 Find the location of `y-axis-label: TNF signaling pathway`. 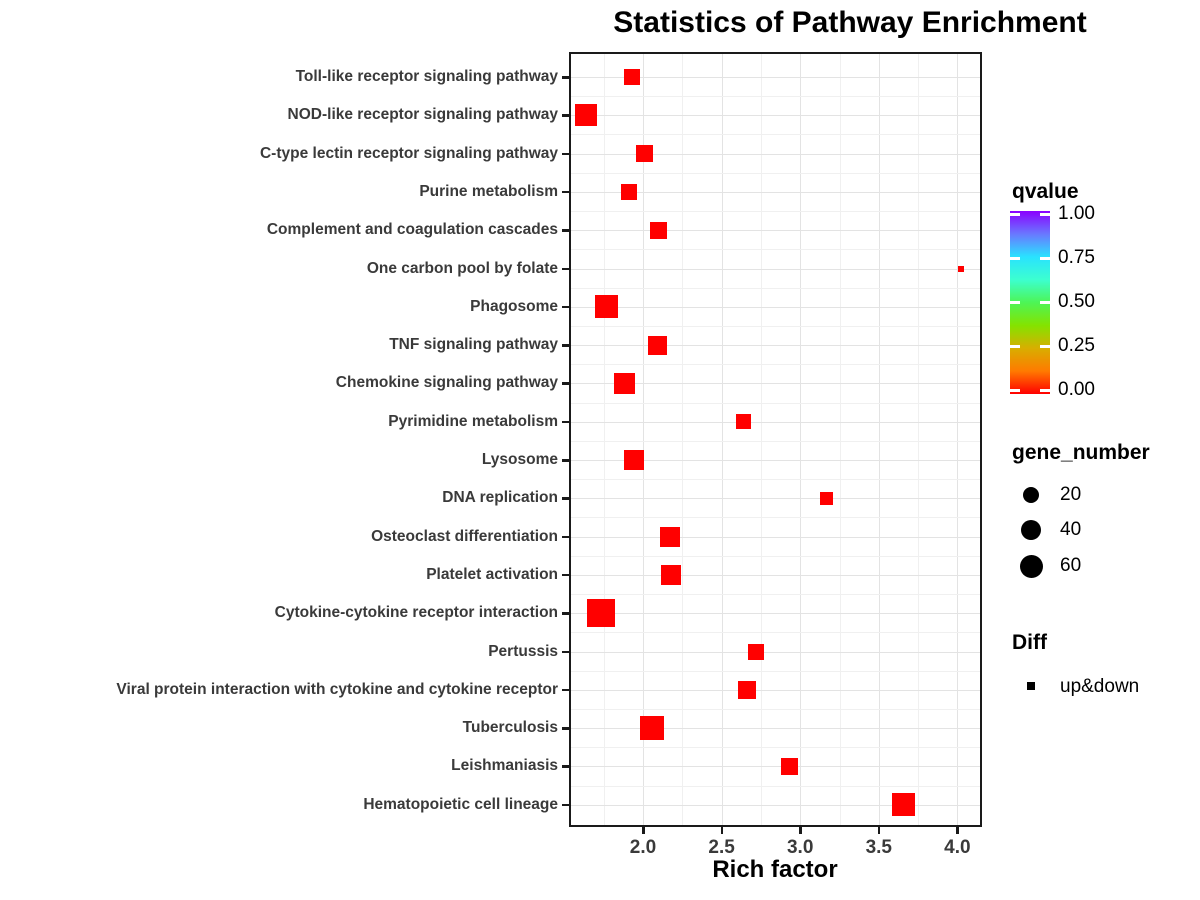

y-axis-label: TNF signaling pathway is located at coordinates (473, 345).